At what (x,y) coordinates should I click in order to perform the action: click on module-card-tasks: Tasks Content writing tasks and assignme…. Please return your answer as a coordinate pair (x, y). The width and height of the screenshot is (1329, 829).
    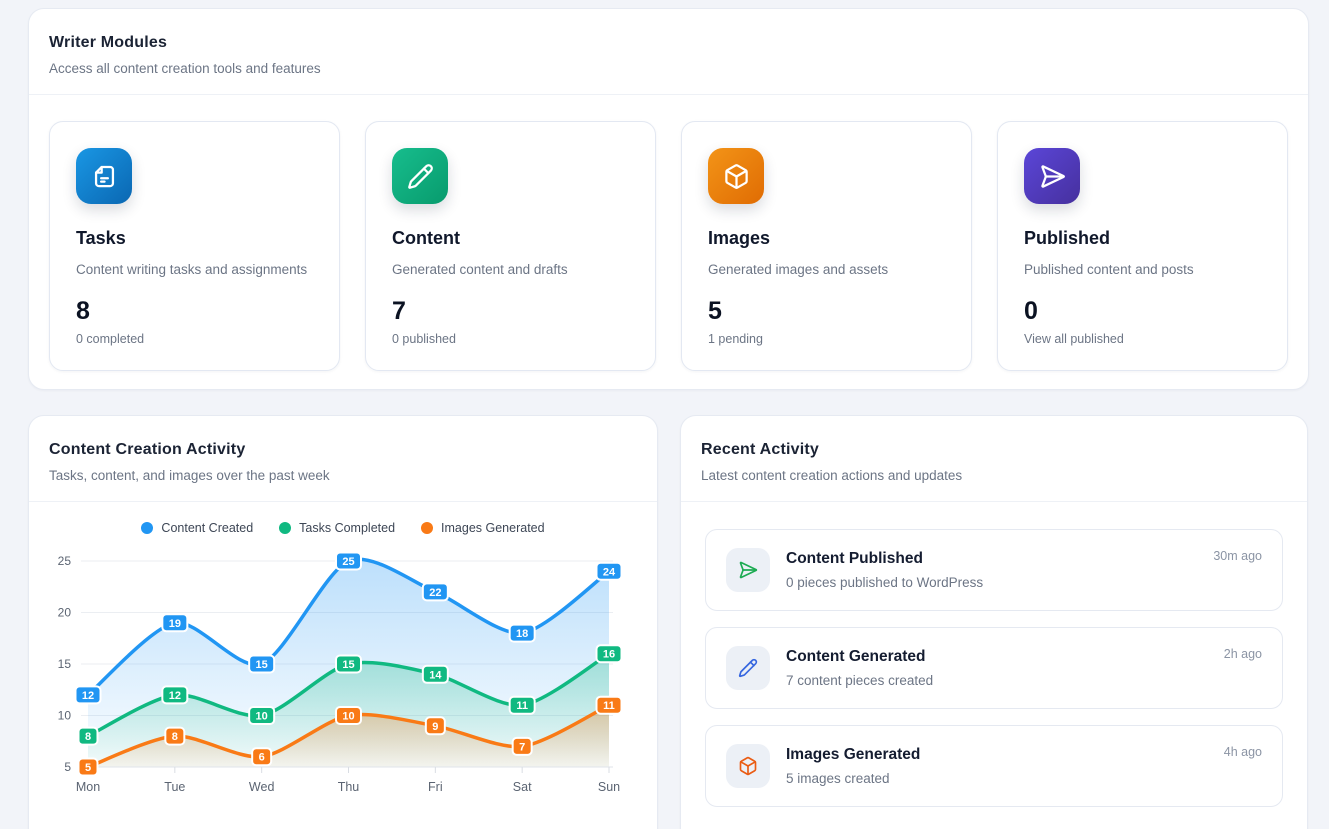
    Looking at the image, I should click on (194, 246).